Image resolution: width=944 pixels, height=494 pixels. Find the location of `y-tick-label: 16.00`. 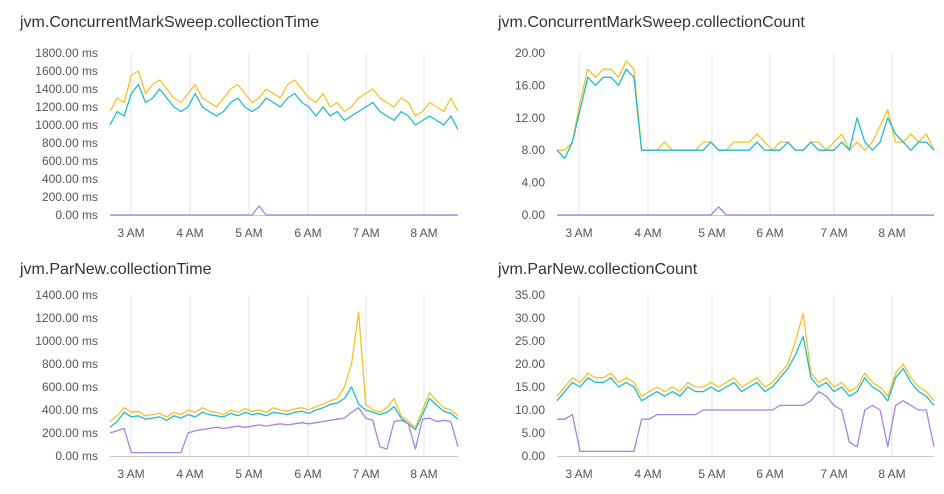

y-tick-label: 16.00 is located at coordinates (530, 85).